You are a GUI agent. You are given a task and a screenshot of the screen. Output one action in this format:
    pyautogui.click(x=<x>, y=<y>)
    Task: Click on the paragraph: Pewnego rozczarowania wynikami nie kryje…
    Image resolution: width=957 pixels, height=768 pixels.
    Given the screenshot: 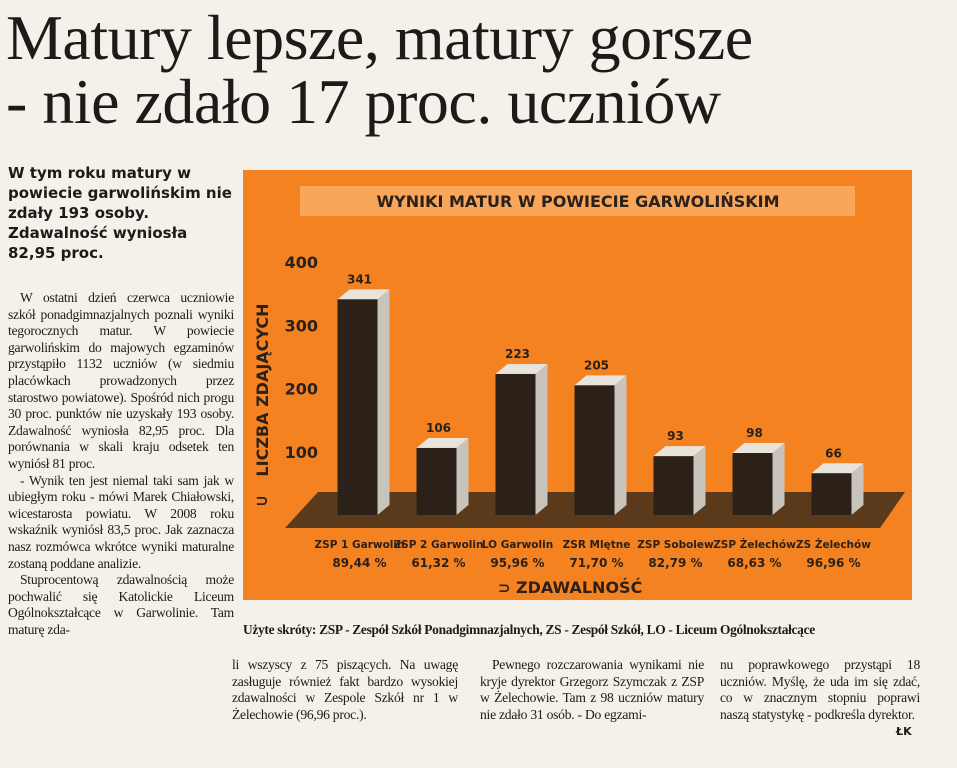 What is the action you would take?
    pyautogui.click(x=592, y=689)
    